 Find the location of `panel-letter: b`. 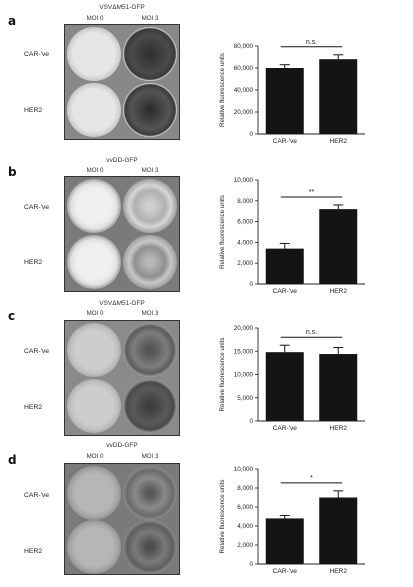

panel-letter: b is located at coordinates (12, 172).